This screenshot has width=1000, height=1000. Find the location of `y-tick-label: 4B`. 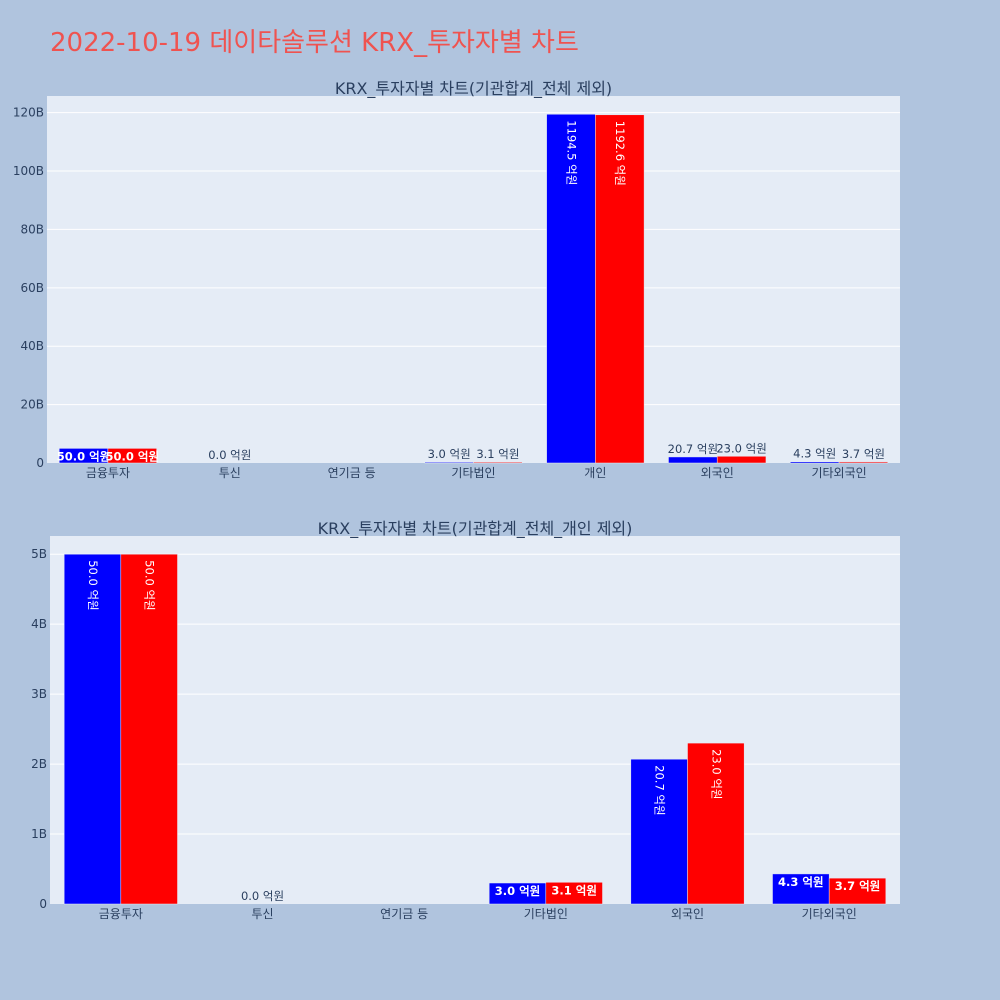

y-tick-label: 4B is located at coordinates (39, 624).